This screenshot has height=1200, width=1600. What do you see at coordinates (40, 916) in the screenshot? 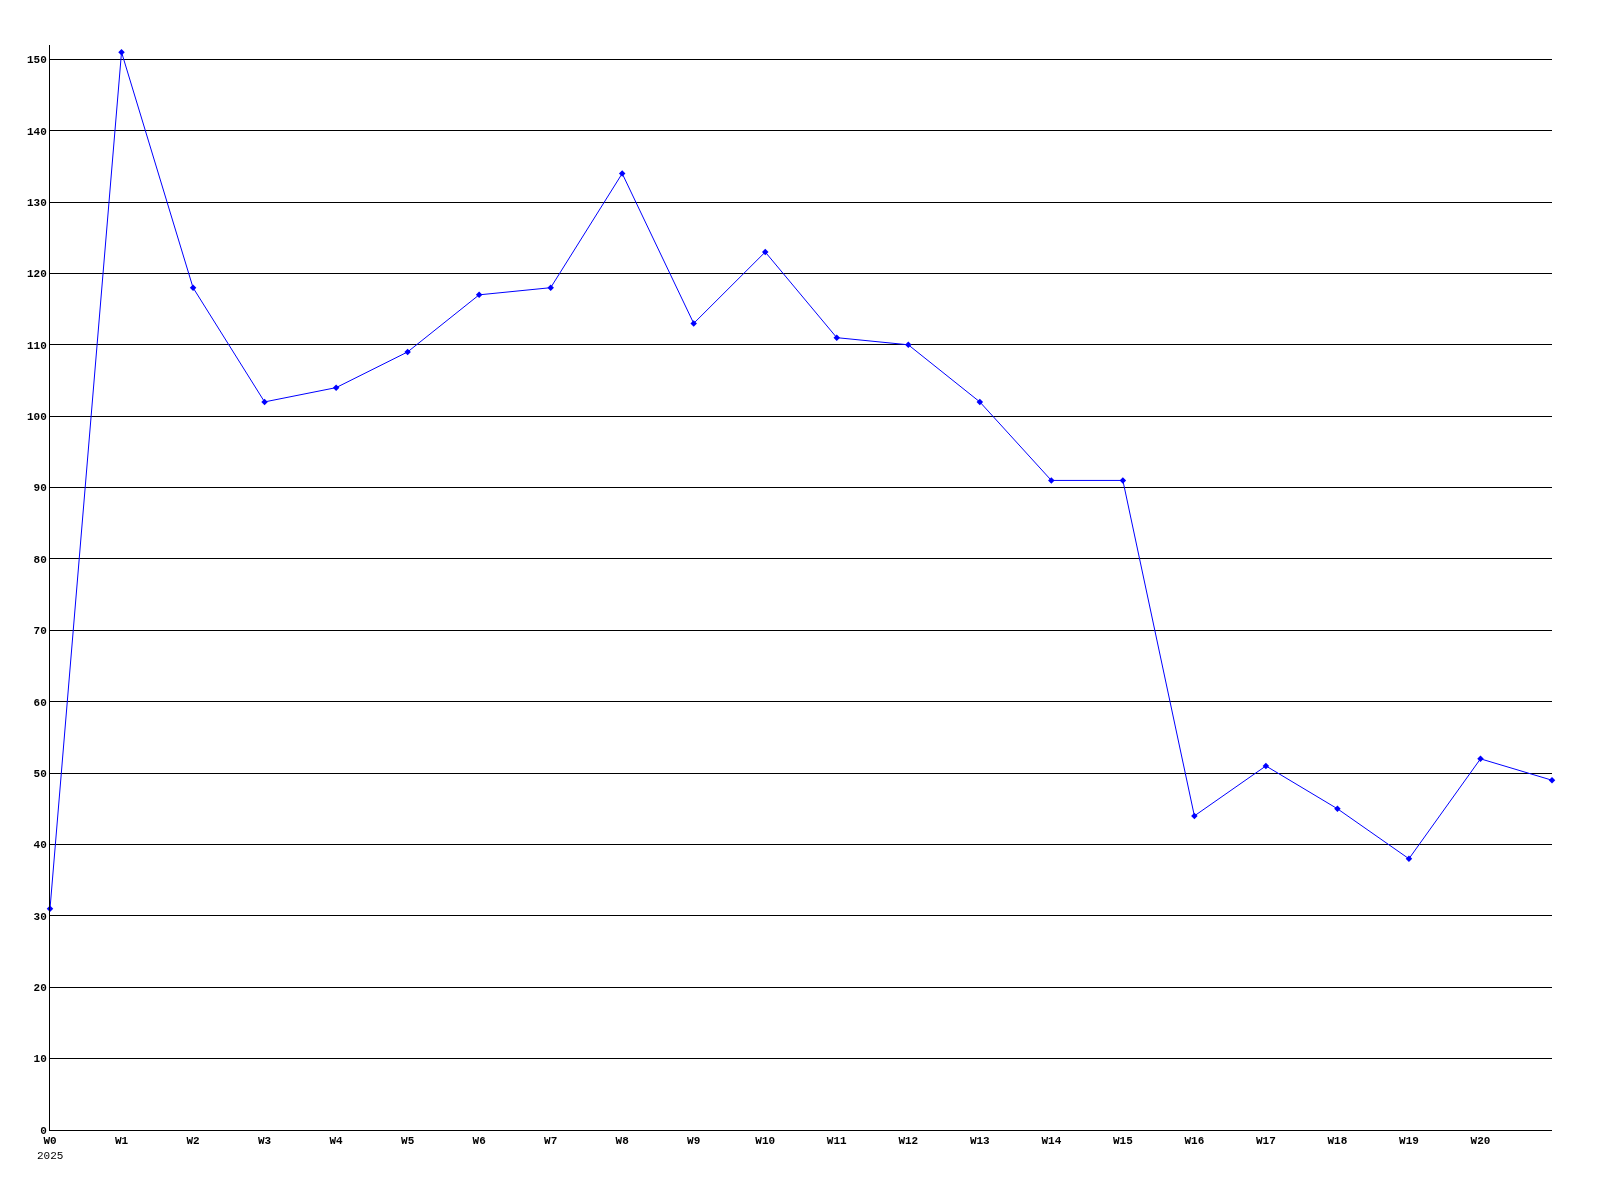
I see `y-tick-label: 30` at bounding box center [40, 916].